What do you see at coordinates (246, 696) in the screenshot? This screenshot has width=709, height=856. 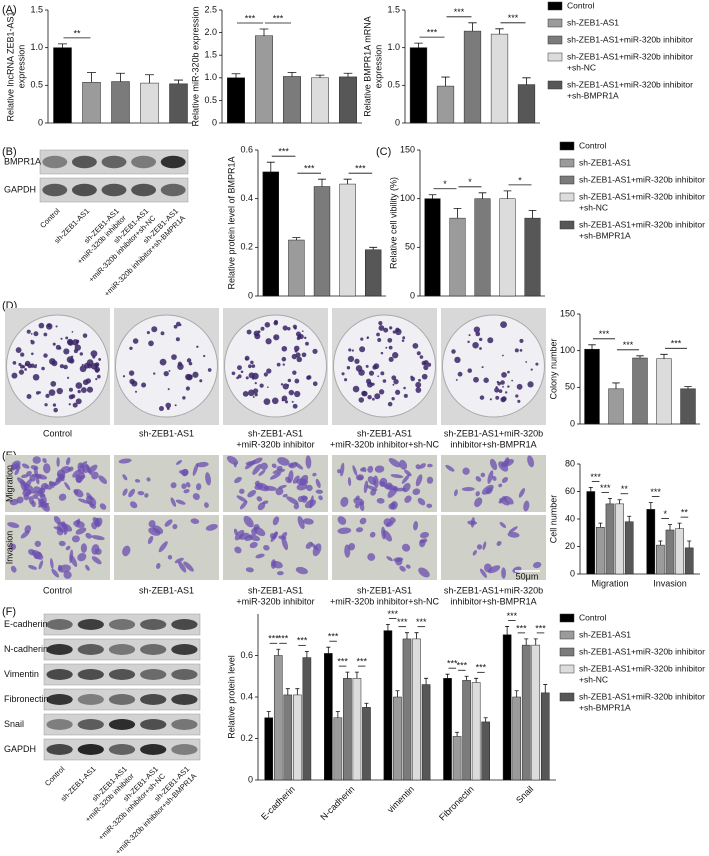 I see `y-tick-label: 0.4` at bounding box center [246, 696].